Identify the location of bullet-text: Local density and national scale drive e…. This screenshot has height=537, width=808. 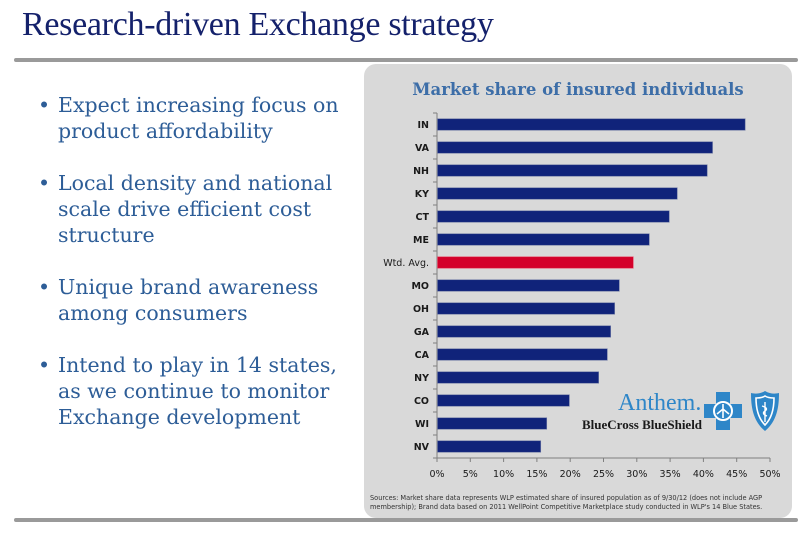
(195, 209).